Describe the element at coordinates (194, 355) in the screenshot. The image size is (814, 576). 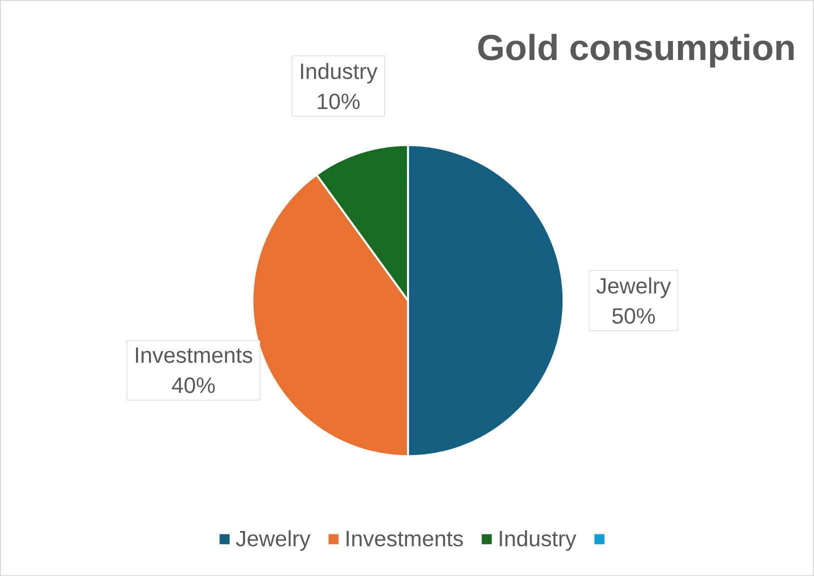
I see `slice-label: Investments` at that location.